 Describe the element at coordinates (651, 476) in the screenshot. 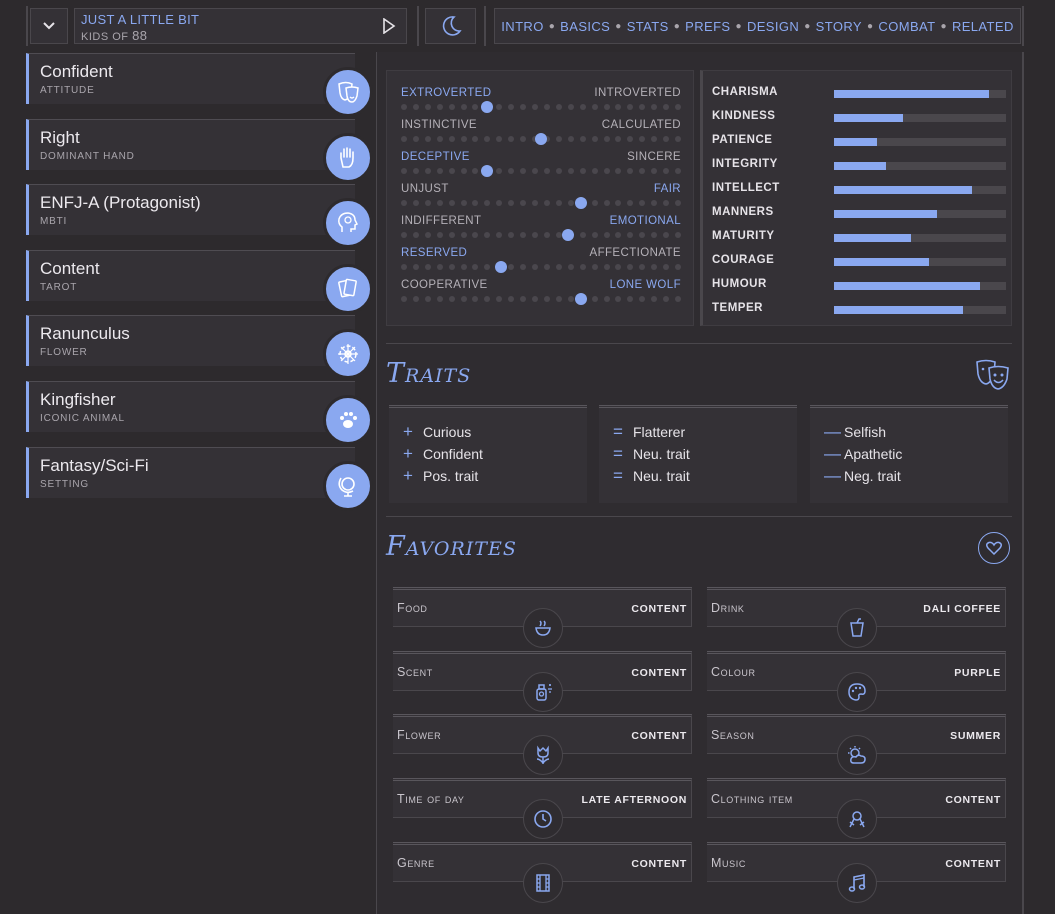

I see `neutral-trait: = Neu. trait` at that location.